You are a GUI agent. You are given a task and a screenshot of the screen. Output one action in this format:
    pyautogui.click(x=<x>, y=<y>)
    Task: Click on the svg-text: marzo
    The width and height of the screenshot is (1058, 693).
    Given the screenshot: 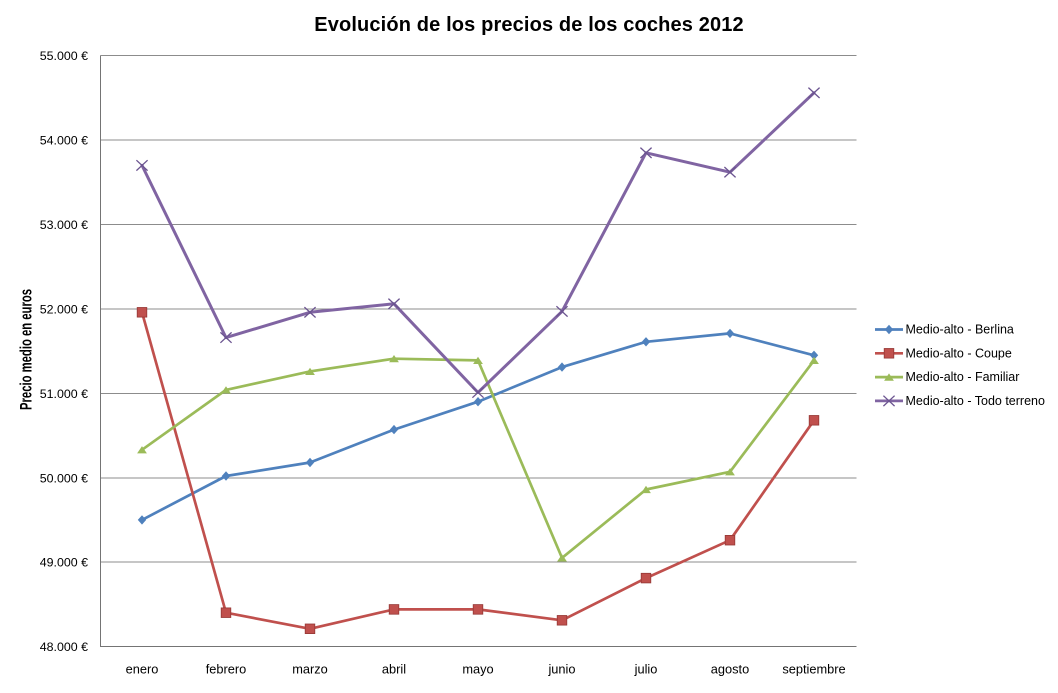 What is the action you would take?
    pyautogui.click(x=310, y=668)
    